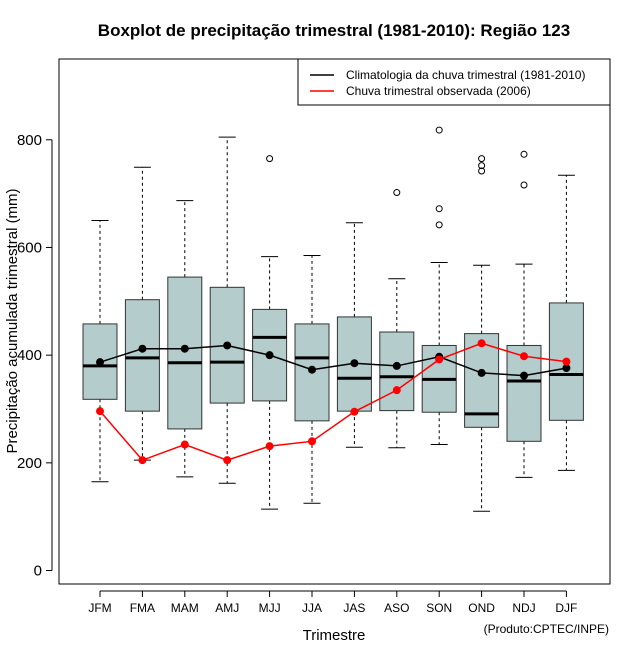  Describe the element at coordinates (566, 608) in the screenshot. I see `x-tick-label: DJF` at that location.